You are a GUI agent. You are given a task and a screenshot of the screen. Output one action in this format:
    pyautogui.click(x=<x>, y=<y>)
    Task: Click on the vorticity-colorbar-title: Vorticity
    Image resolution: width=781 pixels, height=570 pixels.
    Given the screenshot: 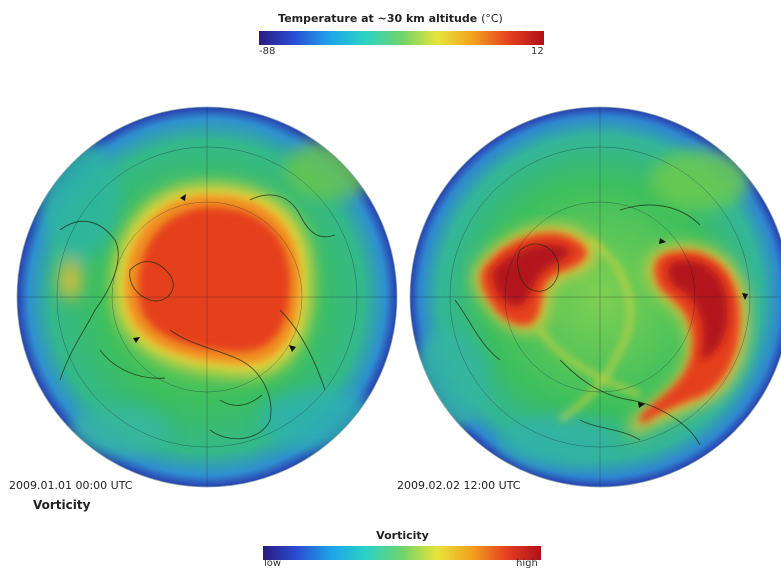 What is the action you would take?
    pyautogui.click(x=402, y=535)
    